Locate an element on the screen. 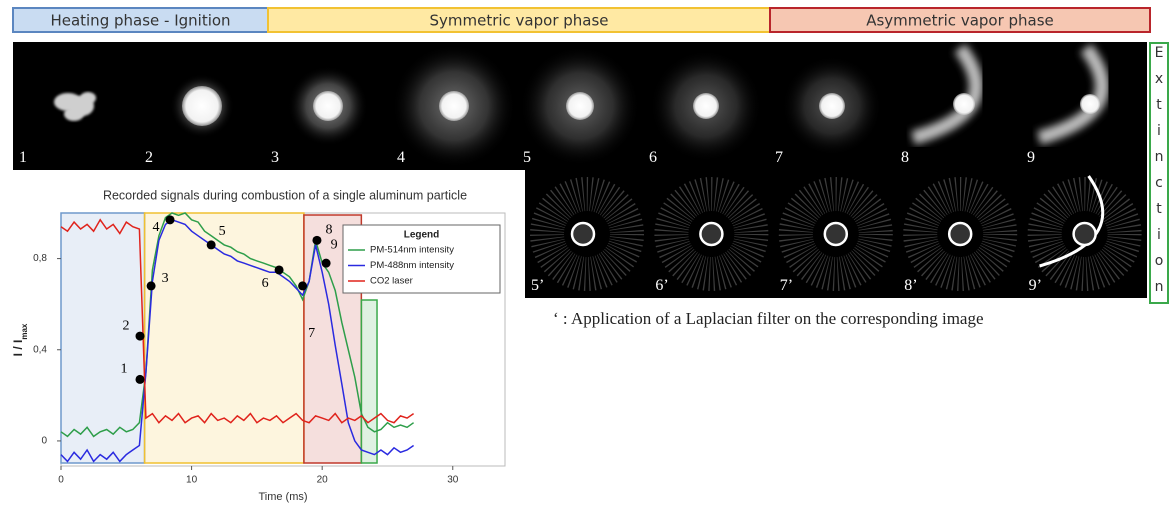  frame-label: 6 is located at coordinates (653, 157).